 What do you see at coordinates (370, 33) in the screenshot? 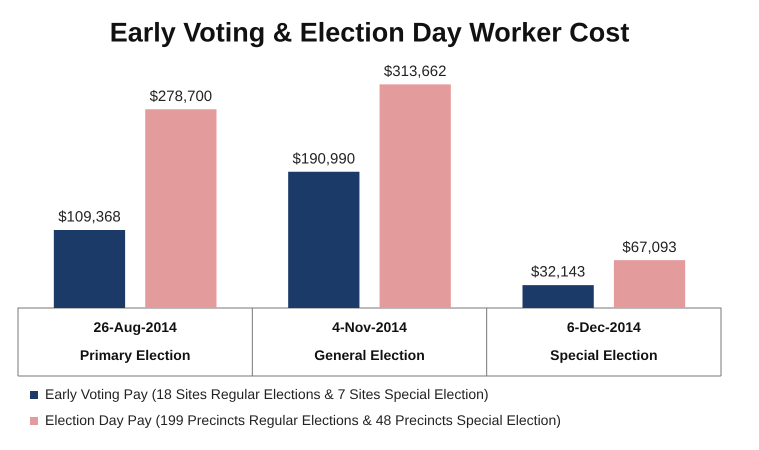
I see `chart-title: Early Voting & Election Day Worker Cost` at bounding box center [370, 33].